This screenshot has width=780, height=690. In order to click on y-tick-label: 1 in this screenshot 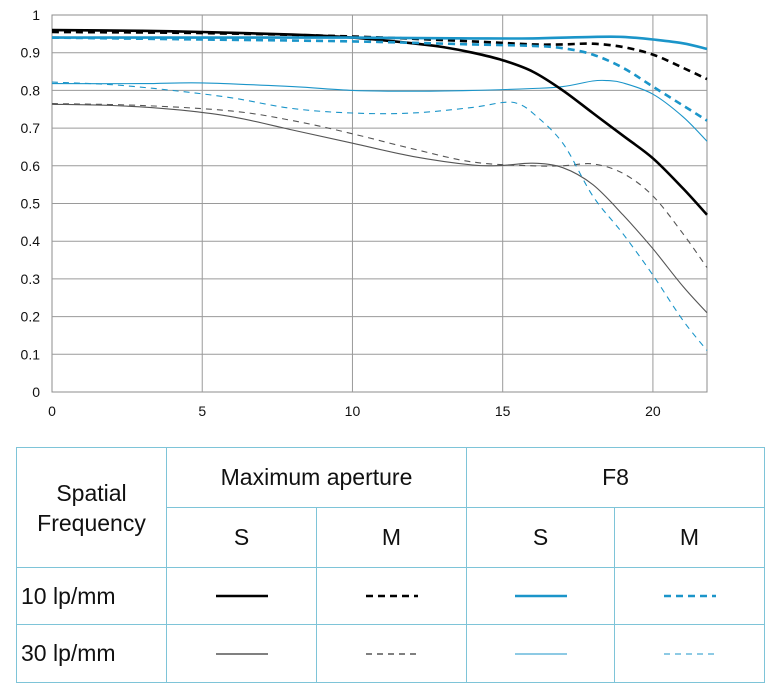, I will do `click(36, 15)`.